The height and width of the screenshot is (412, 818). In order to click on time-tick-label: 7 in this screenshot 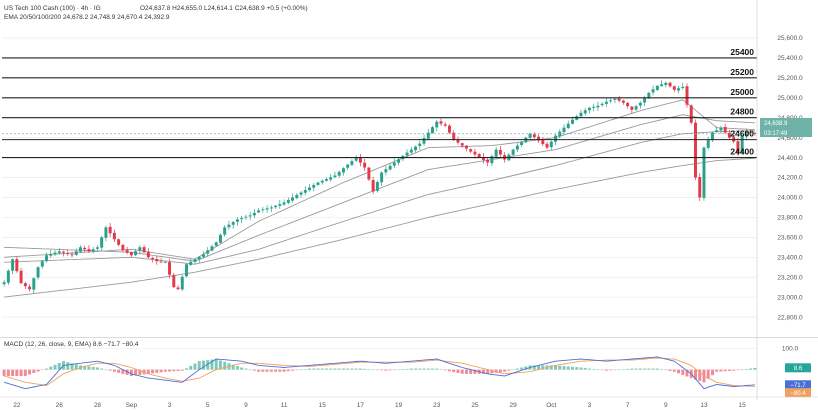, I will do `click(628, 405)`.